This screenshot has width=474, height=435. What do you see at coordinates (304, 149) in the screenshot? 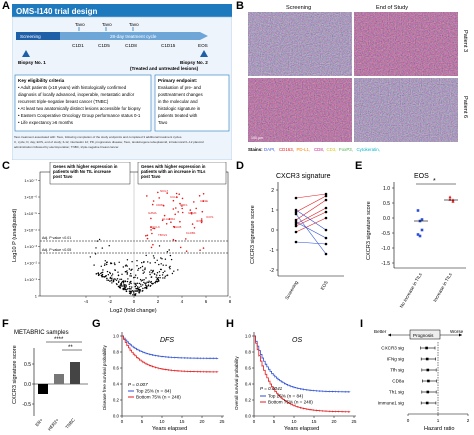
I see `stain-pd-l1: PD-L1,` at bounding box center [304, 149].